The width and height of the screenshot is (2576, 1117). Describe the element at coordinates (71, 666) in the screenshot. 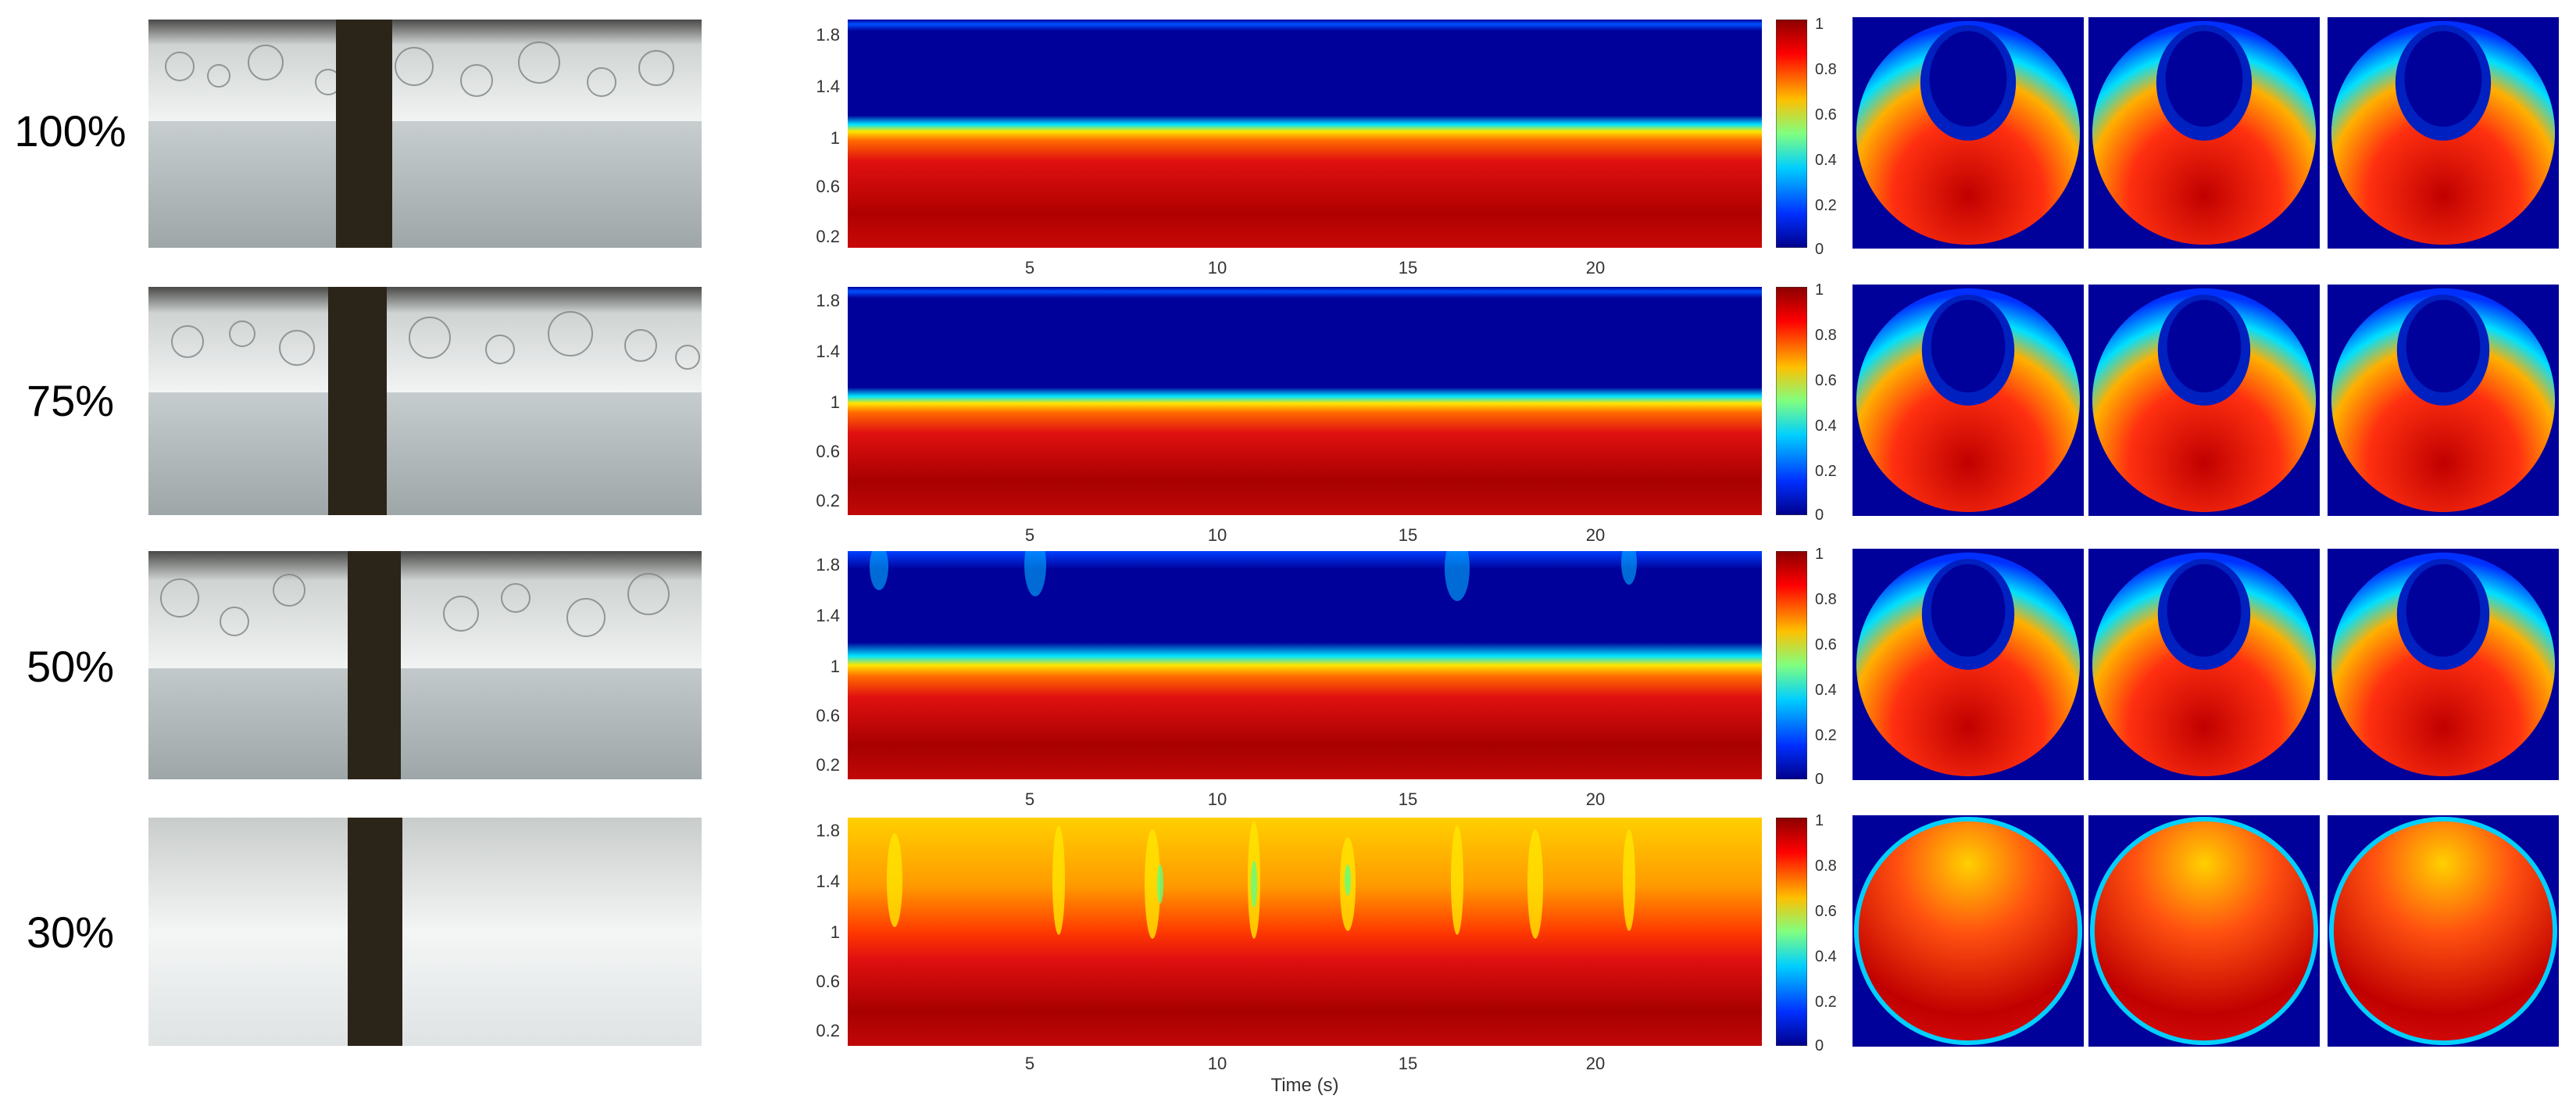

I see `row-label-50: 50%` at that location.